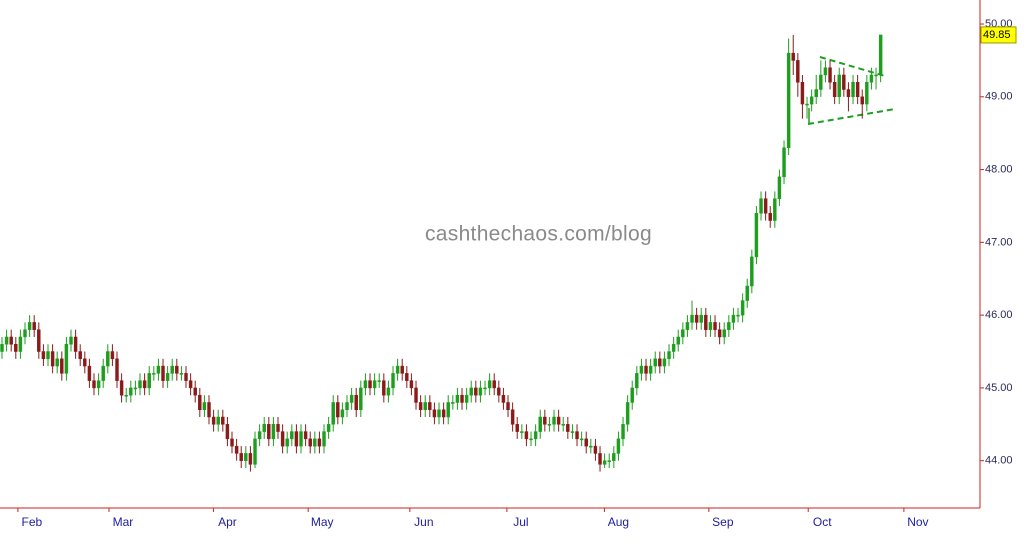 This screenshot has width=1032, height=557. What do you see at coordinates (32, 522) in the screenshot?
I see `x-tick-label: Feb` at bounding box center [32, 522].